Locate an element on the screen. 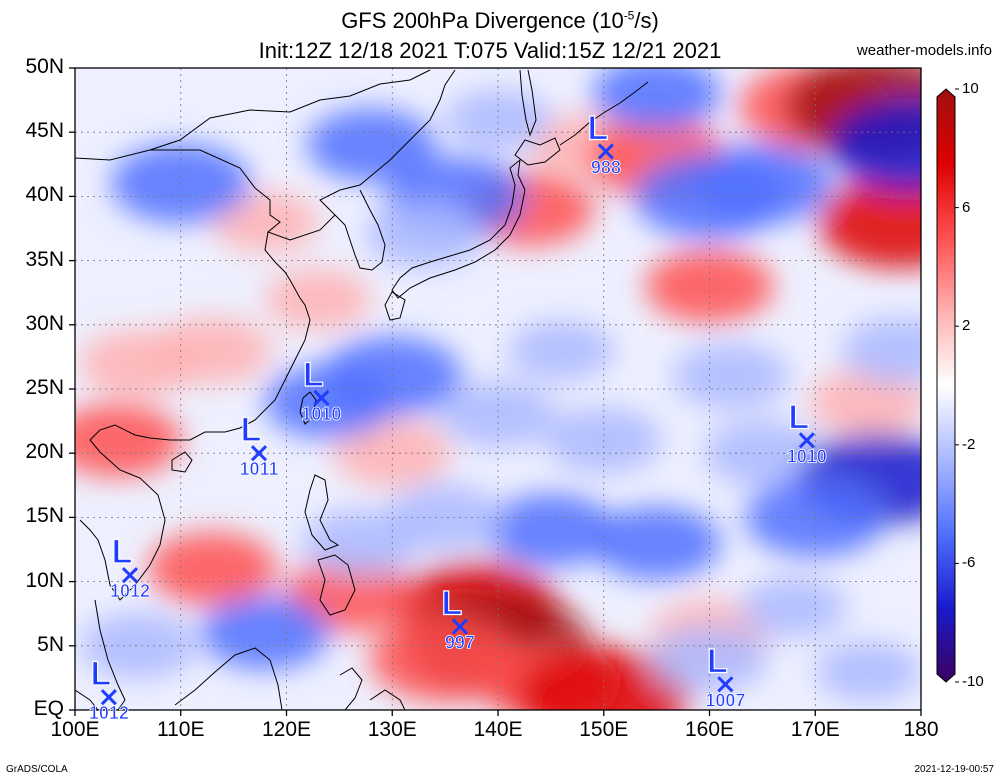 This screenshot has height=779, width=1000. footer-software: GrADS/COLA is located at coordinates (37, 769).